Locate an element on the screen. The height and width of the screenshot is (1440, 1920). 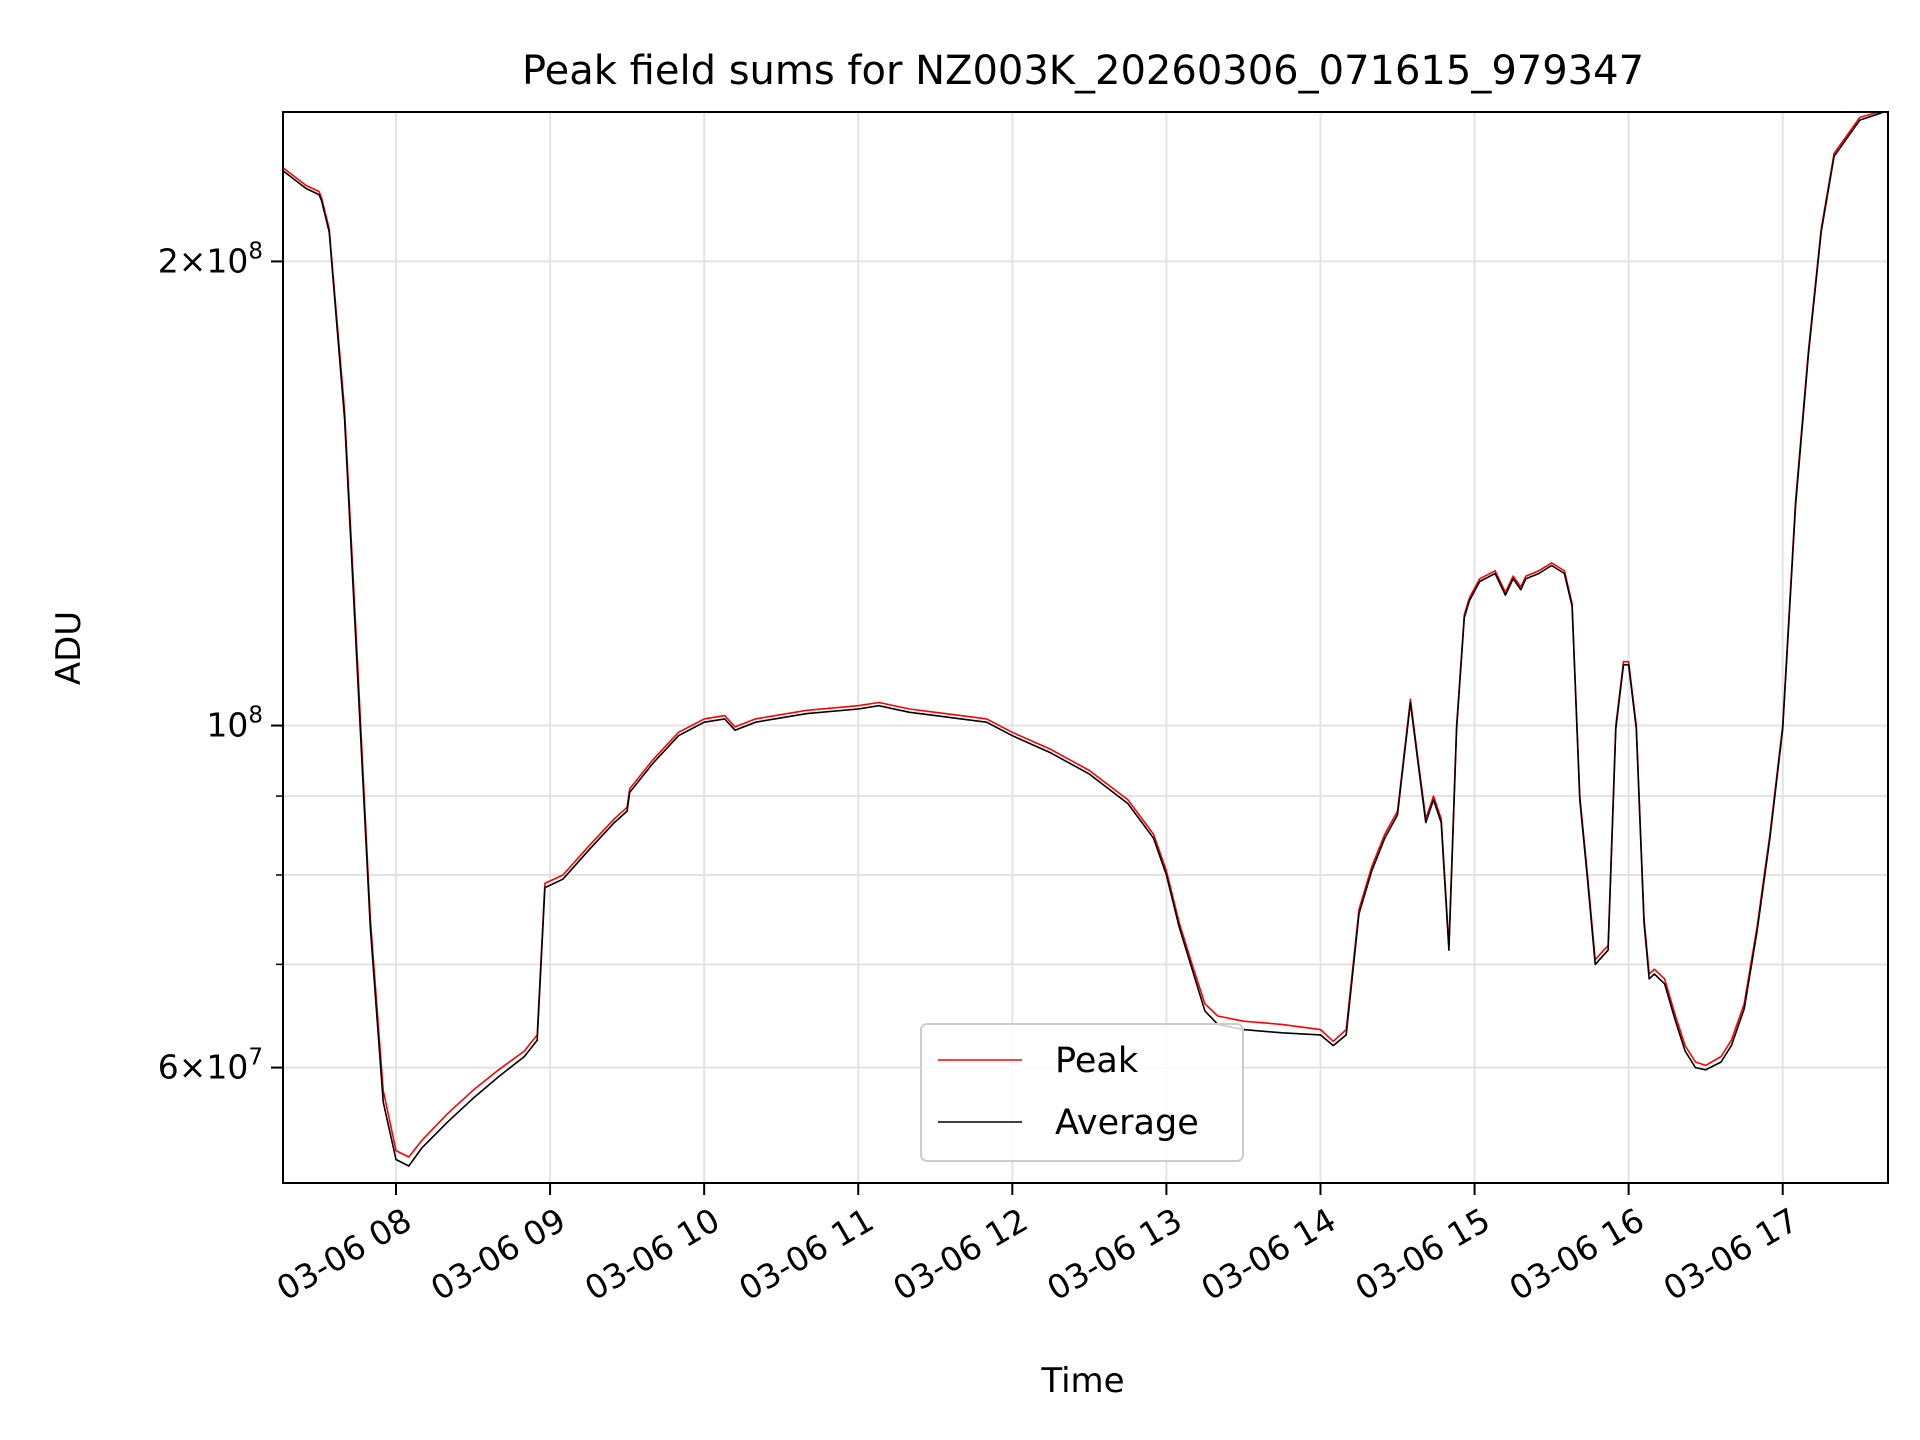
legend-box is located at coordinates (1082, 1092).